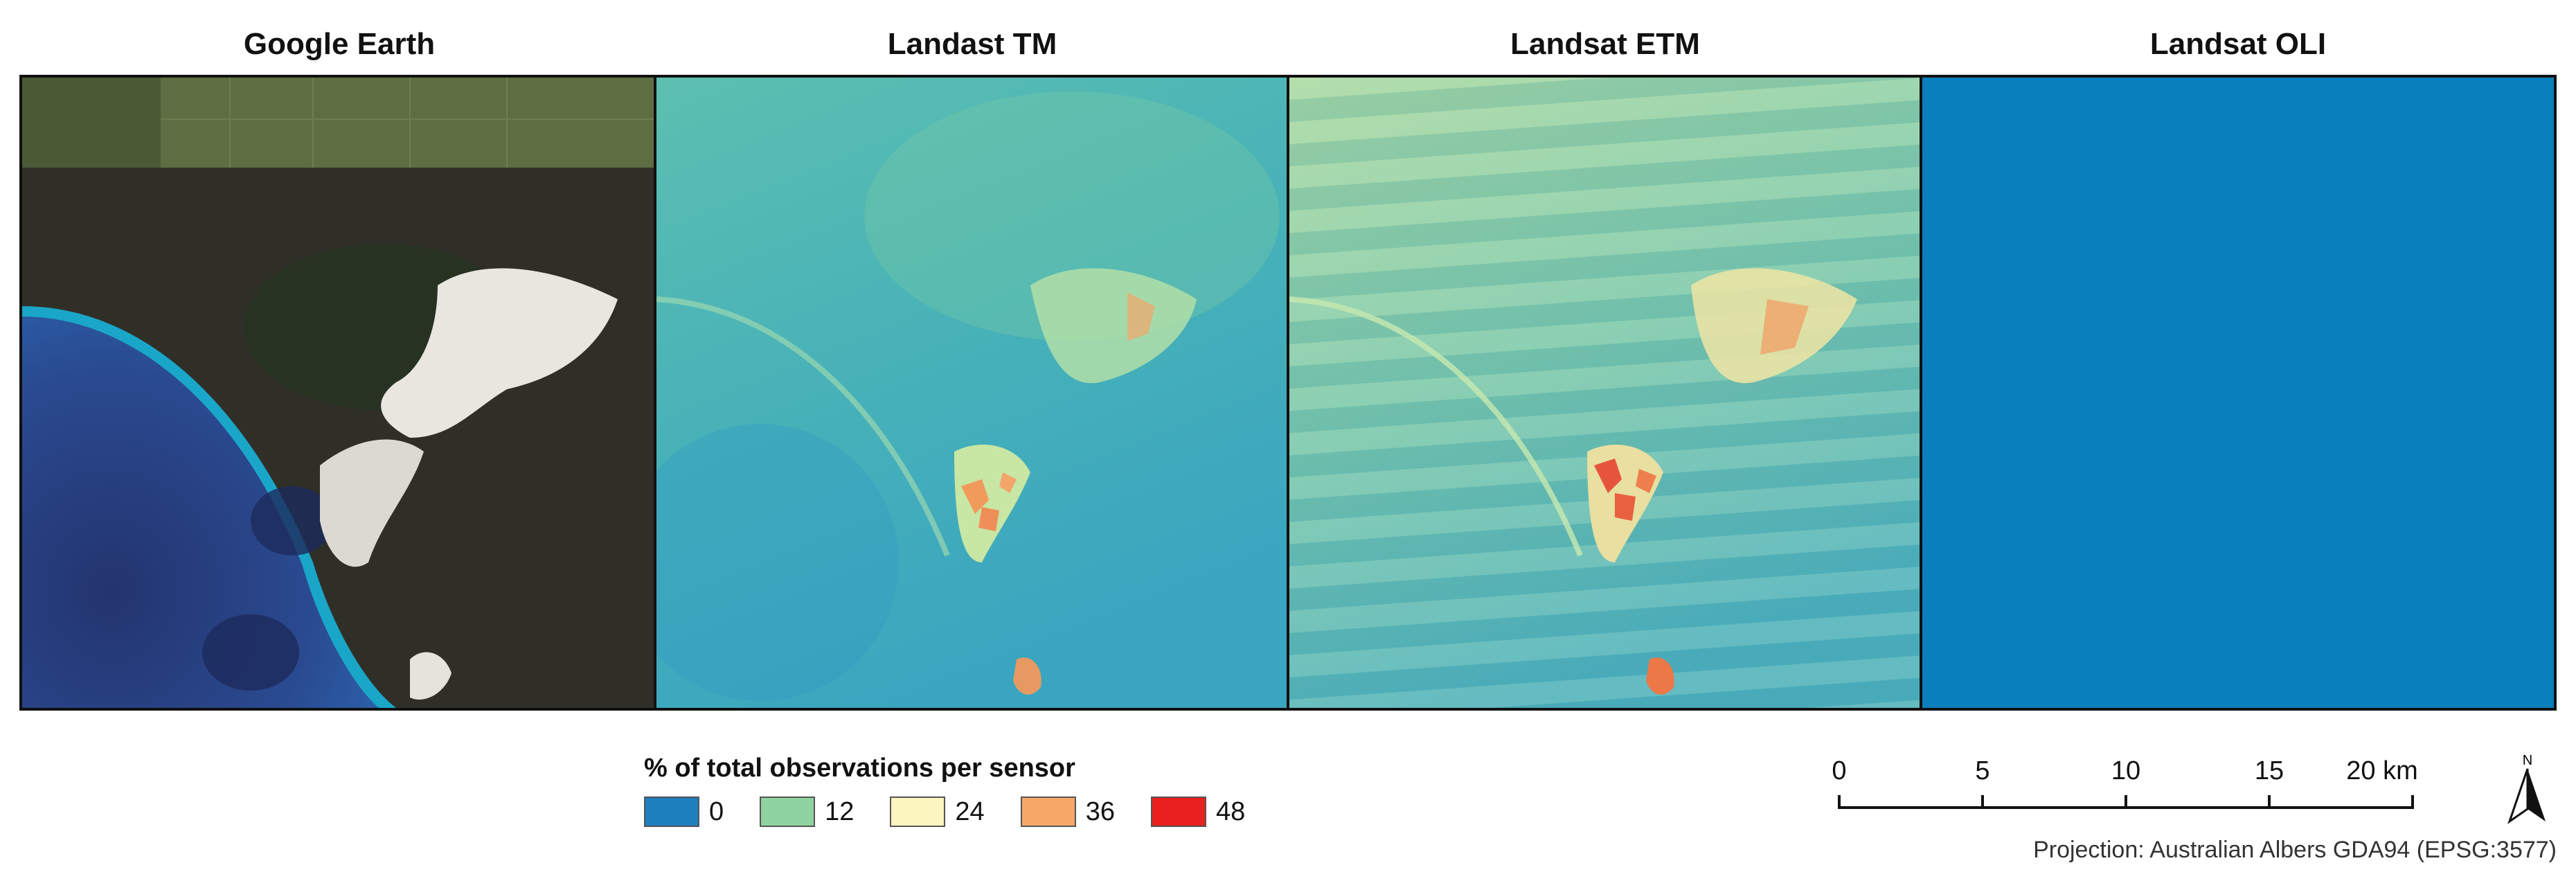 The width and height of the screenshot is (2576, 872). I want to click on panel-title-landsat-tm: Landast TM, so click(972, 44).